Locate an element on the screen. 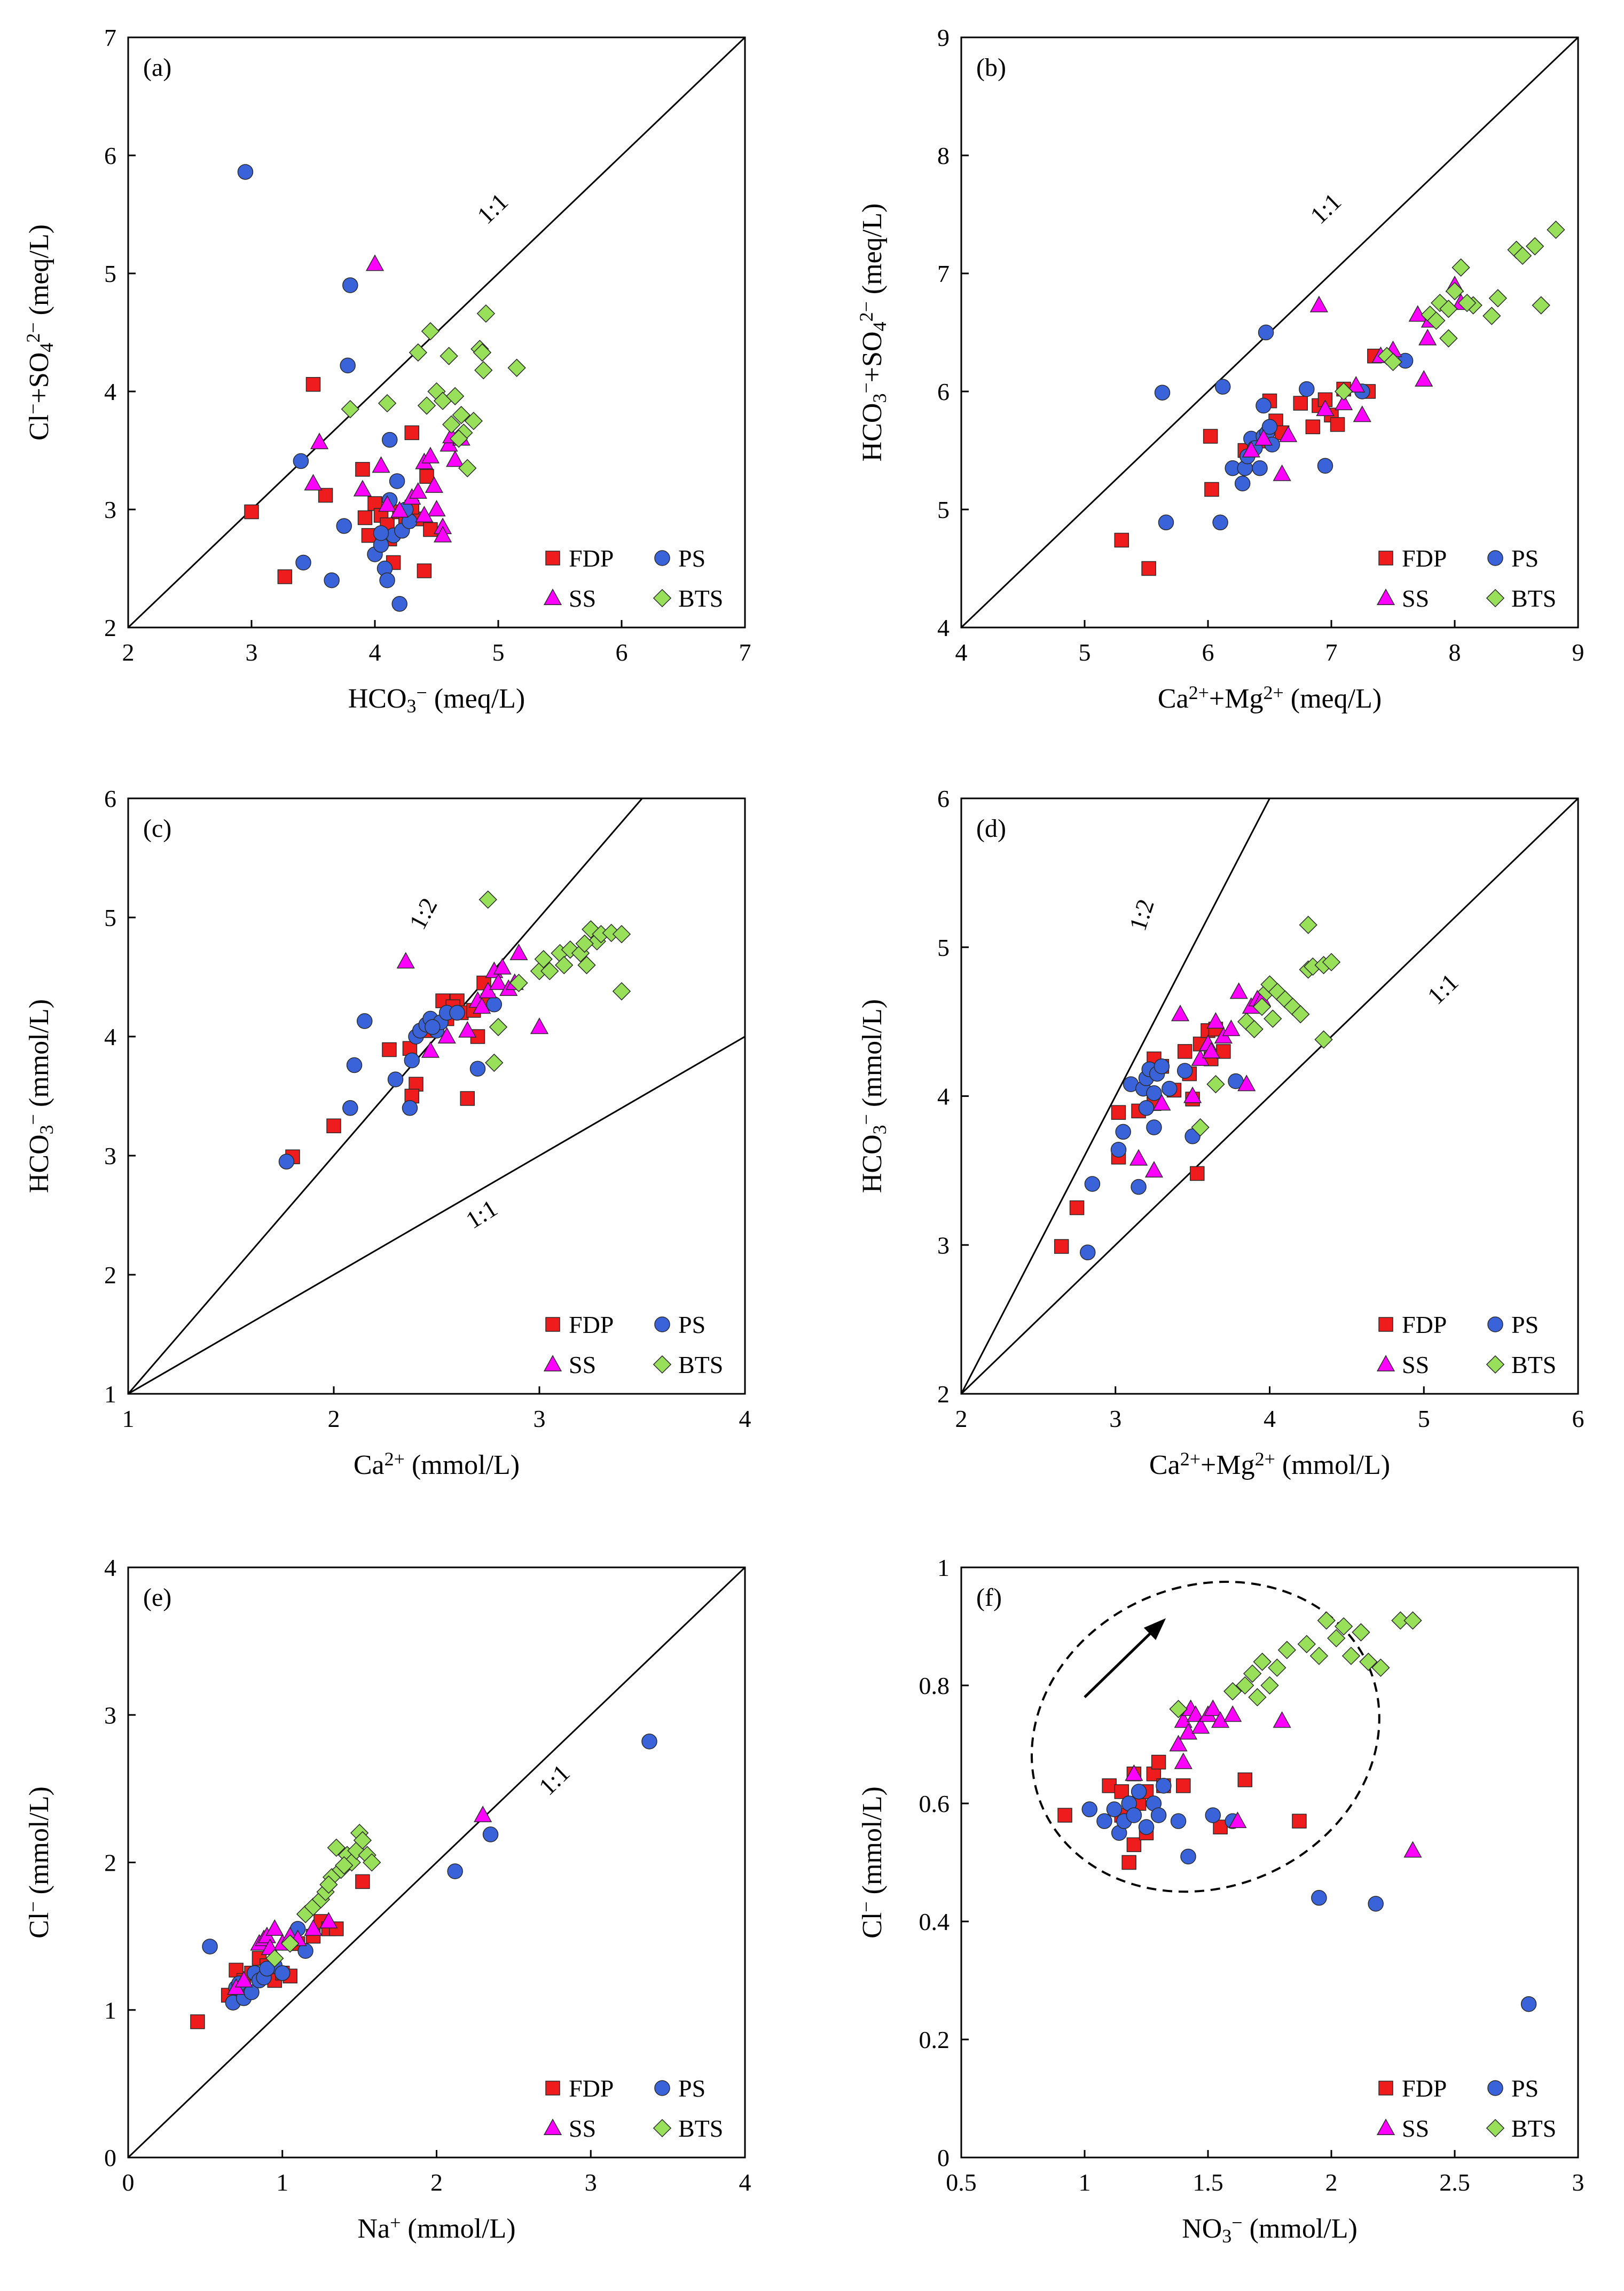  y-tick-label: 0 is located at coordinates (110, 2157).